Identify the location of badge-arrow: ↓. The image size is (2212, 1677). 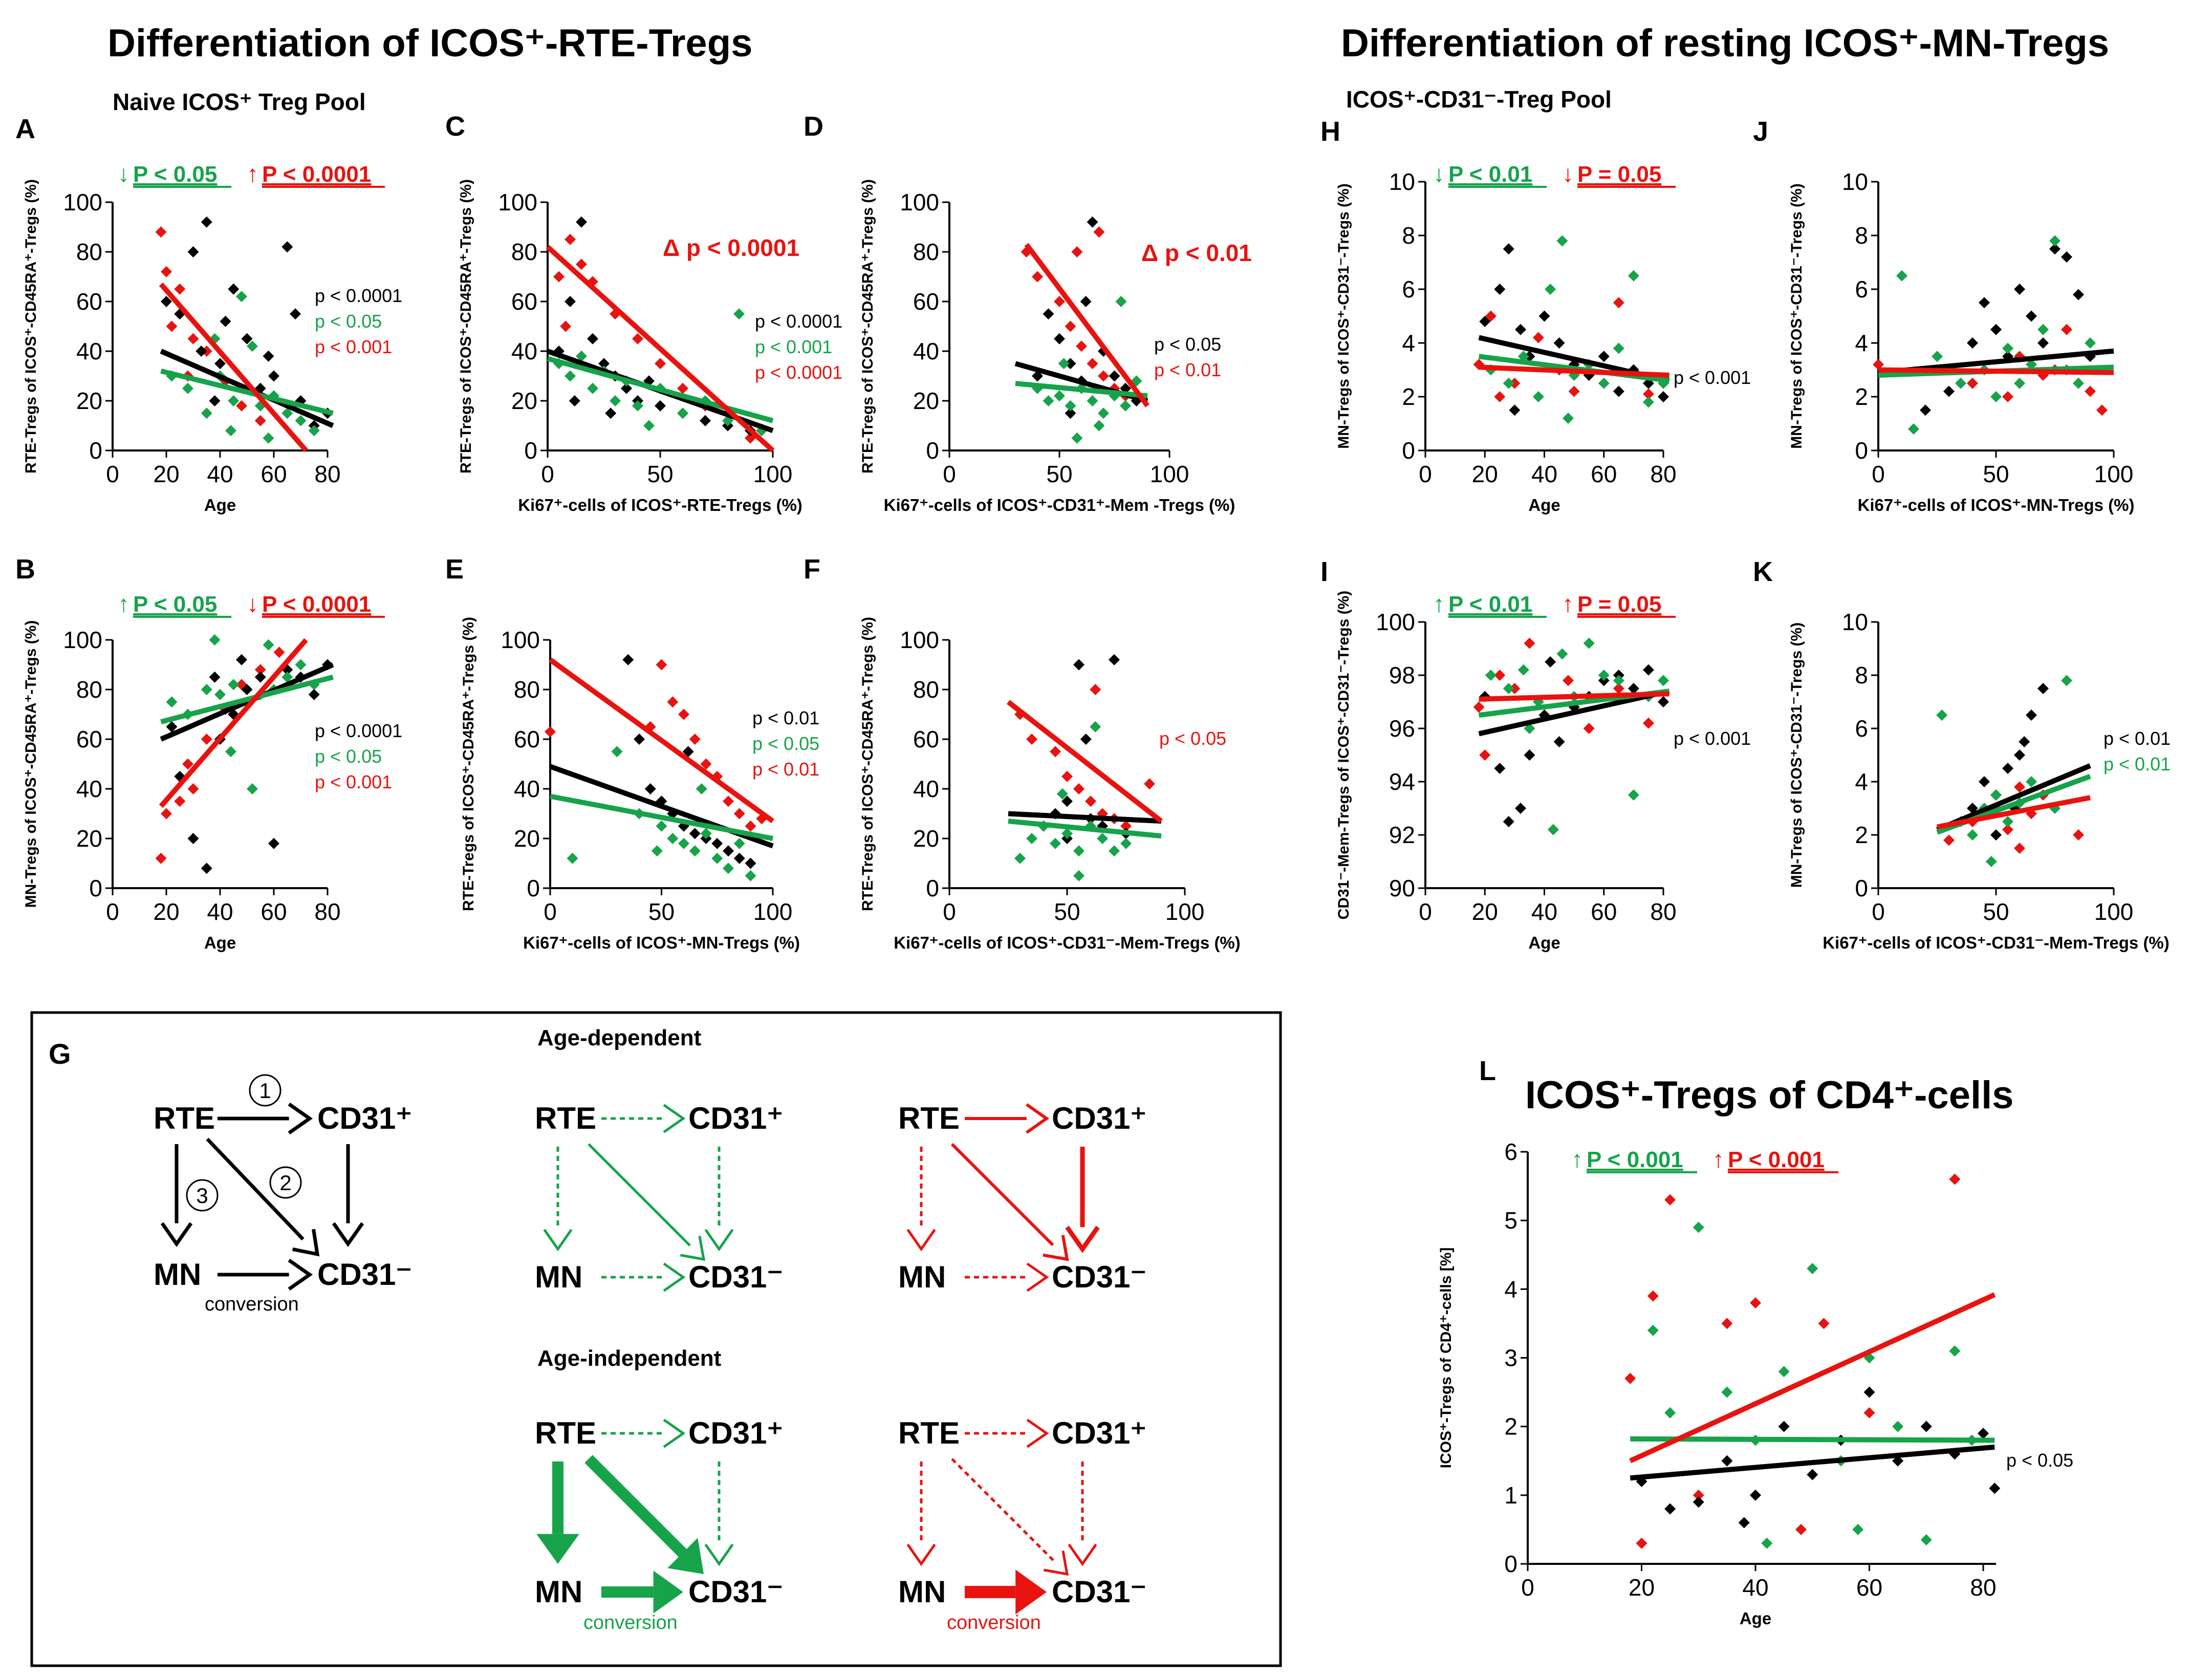
(252, 603).